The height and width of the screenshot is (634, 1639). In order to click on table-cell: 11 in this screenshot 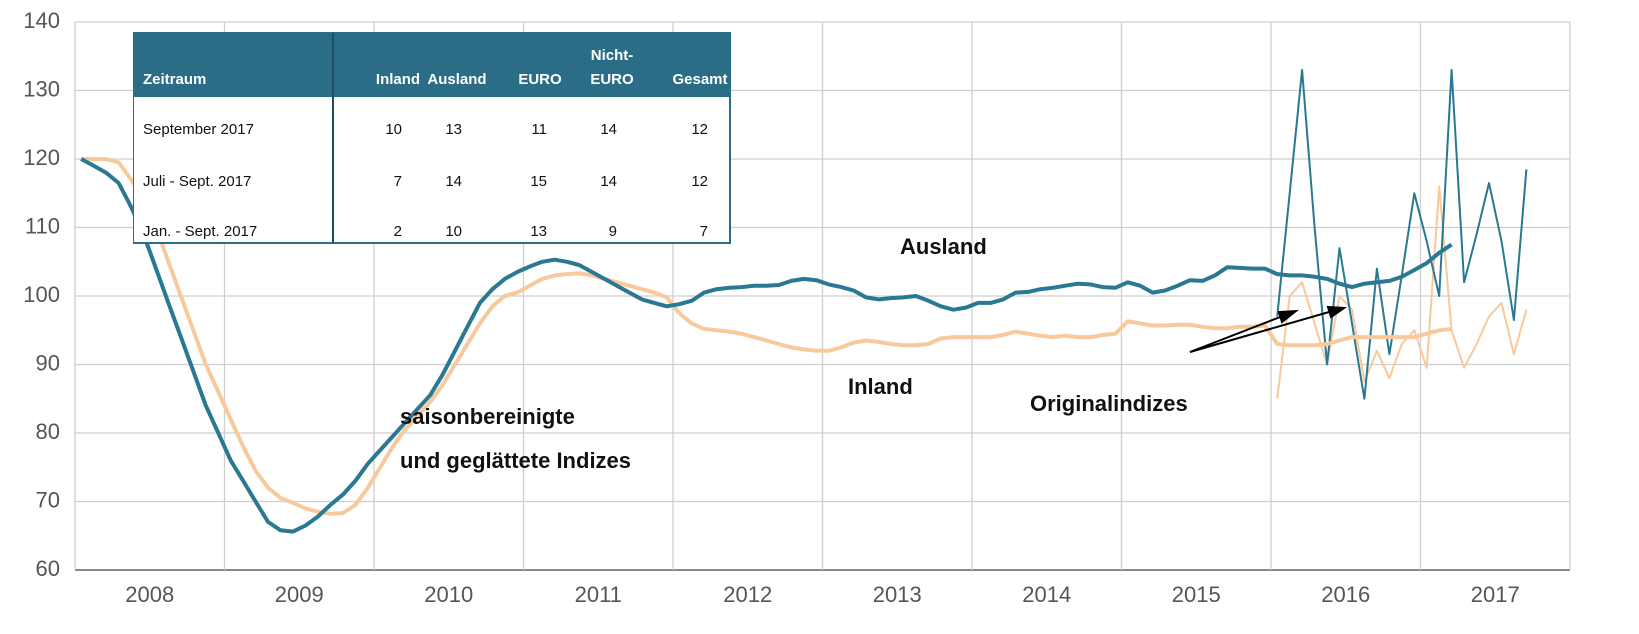, I will do `click(539, 129)`.